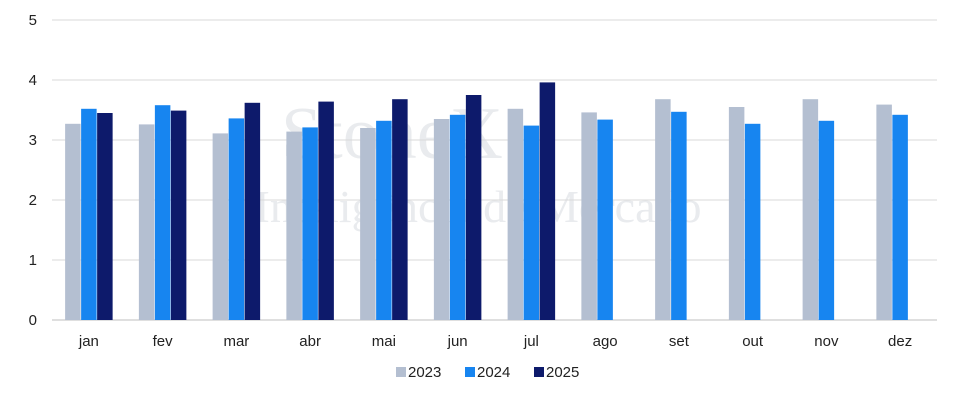 This screenshot has height=402, width=964. Describe the element at coordinates (531, 222) in the screenshot. I see `bar-2024-jul` at that location.